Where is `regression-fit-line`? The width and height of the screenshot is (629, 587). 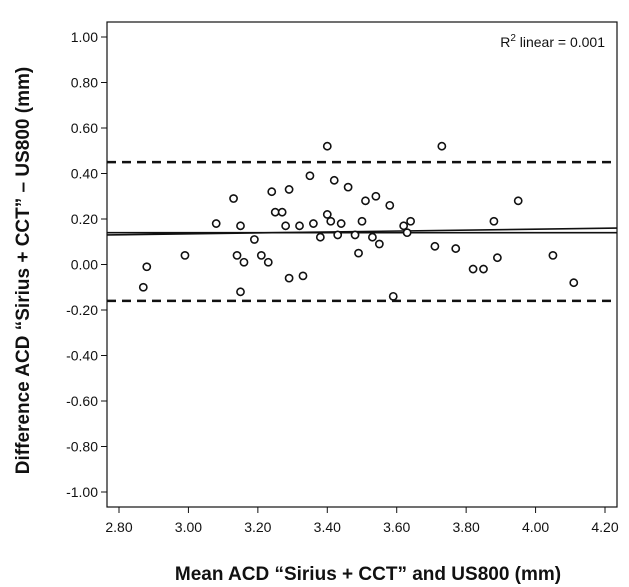
regression-fit-line is located at coordinates (362, 231).